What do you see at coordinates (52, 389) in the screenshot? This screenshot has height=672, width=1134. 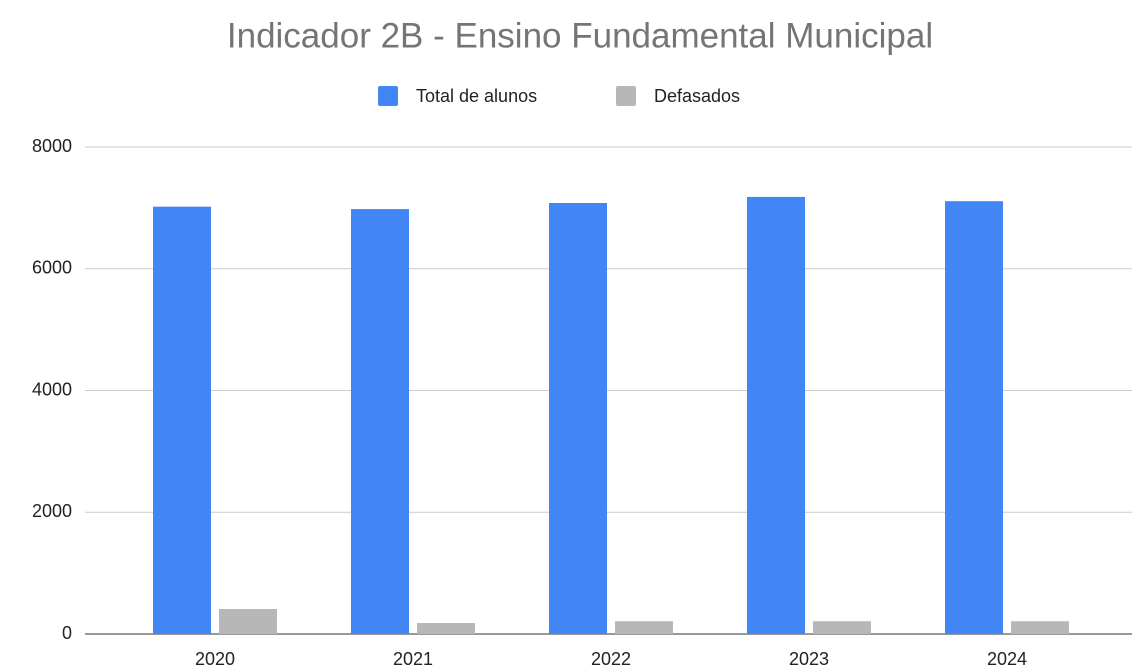 I see `y-tick-label: 4000` at bounding box center [52, 389].